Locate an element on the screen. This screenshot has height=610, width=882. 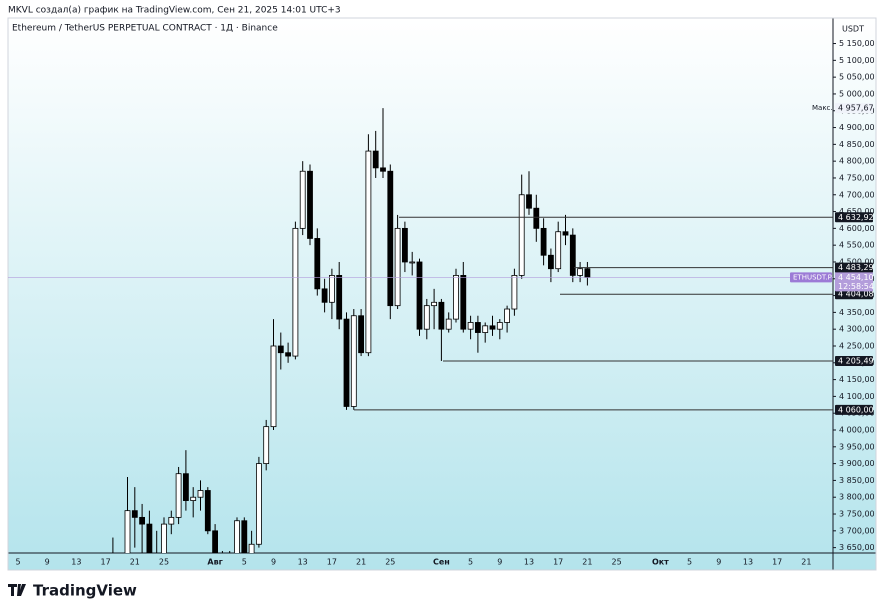
max-name: Макс. is located at coordinates (822, 108).